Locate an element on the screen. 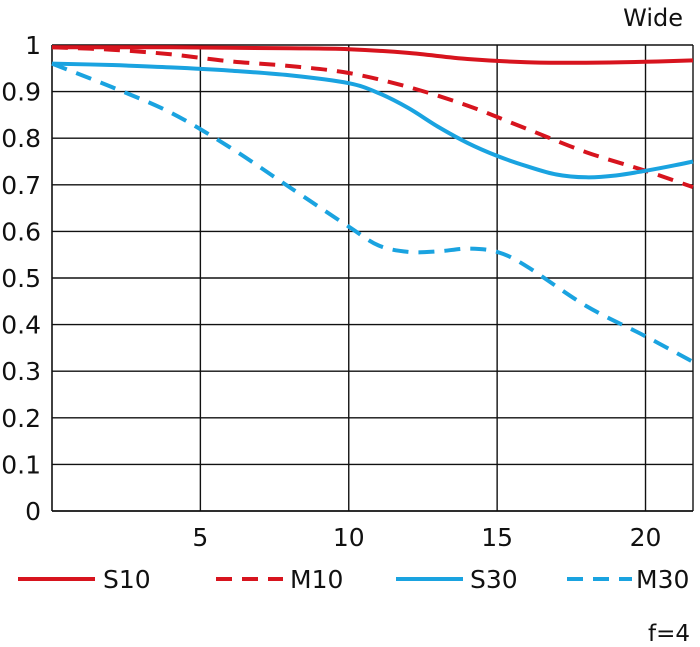 This screenshot has height=647, width=700. y-tick-label: 0.1 is located at coordinates (21, 464).